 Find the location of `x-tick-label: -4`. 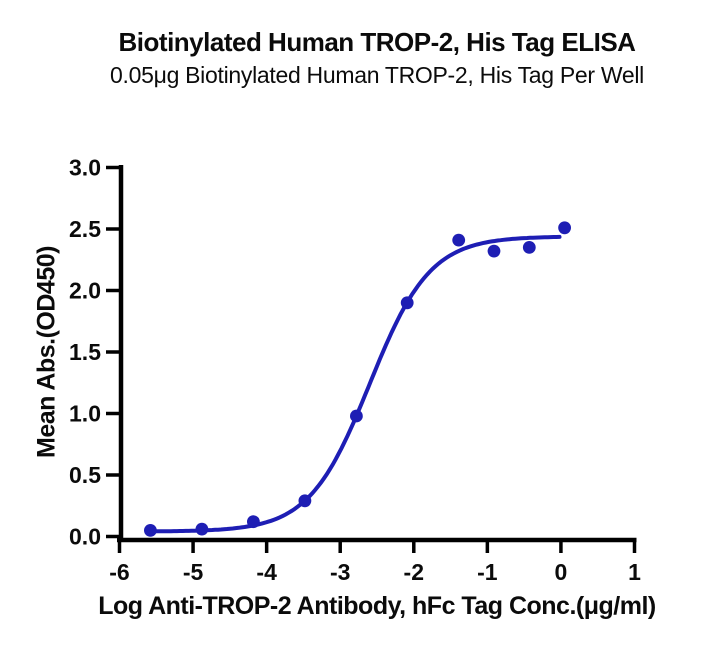

x-tick-label: -4 is located at coordinates (266, 572).